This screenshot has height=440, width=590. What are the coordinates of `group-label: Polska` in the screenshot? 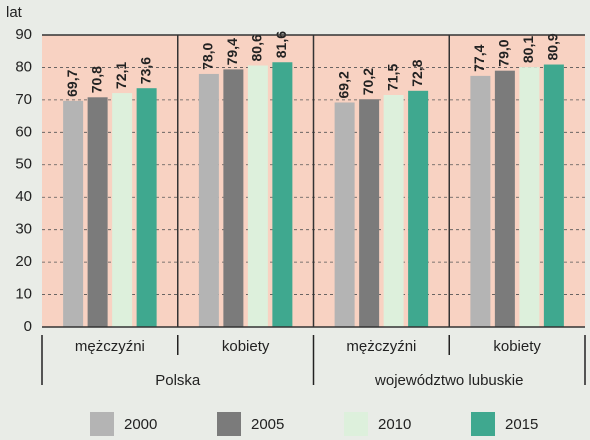 It's located at (178, 380).